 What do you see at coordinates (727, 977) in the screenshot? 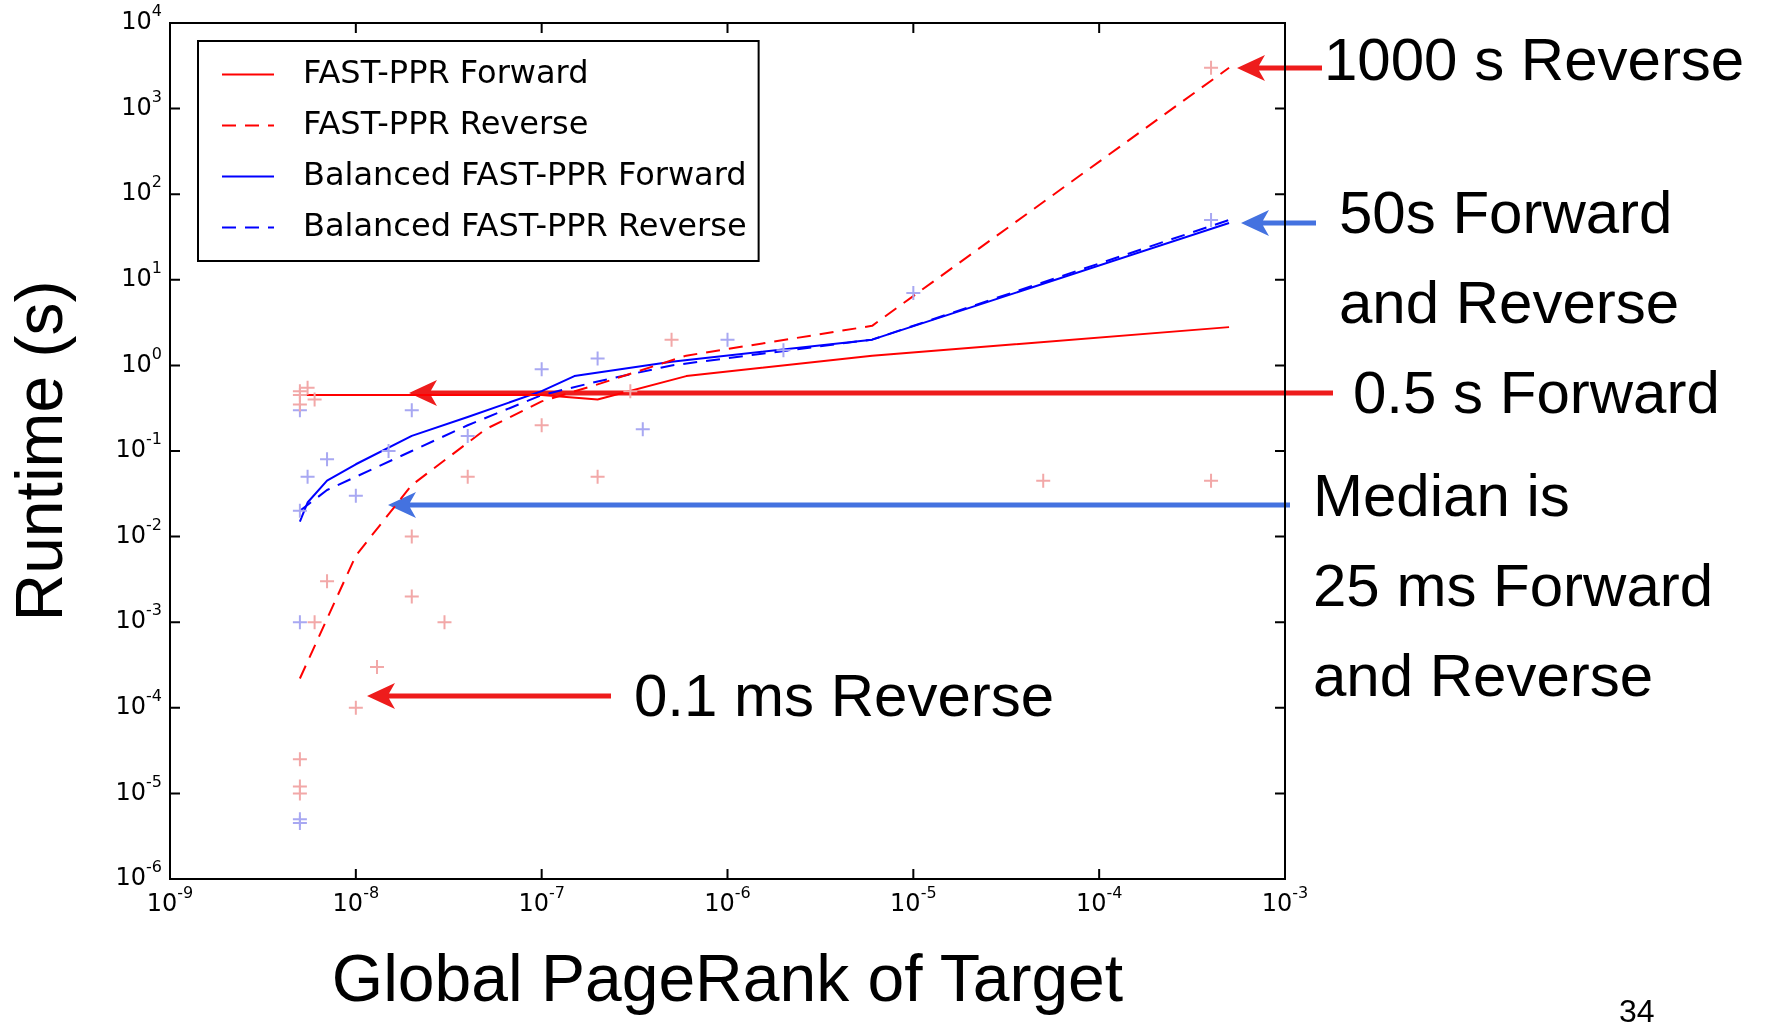
I see `x-axis-title: Global PageRank of Target` at bounding box center [727, 977].